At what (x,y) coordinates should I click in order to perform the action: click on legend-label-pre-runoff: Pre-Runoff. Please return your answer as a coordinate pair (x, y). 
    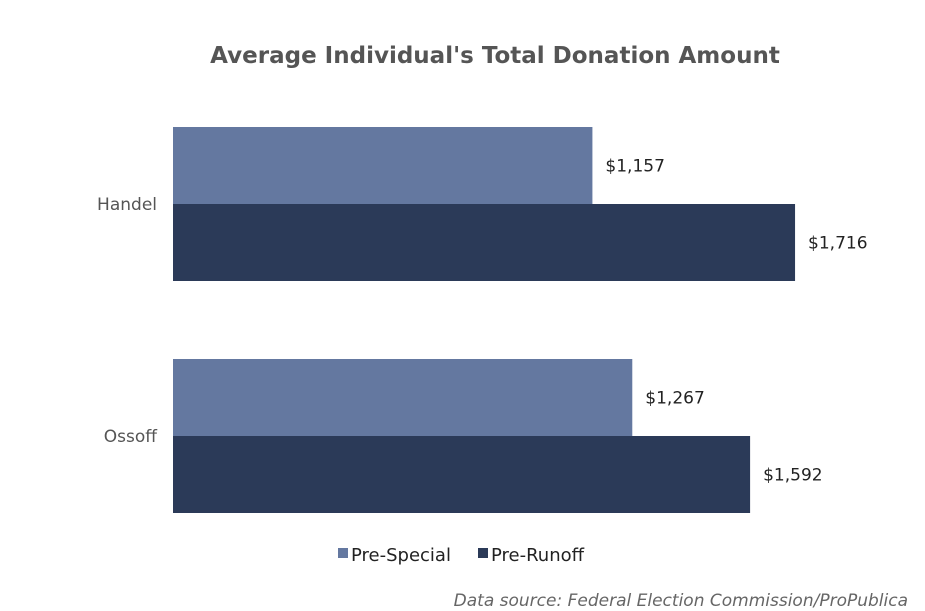
    Looking at the image, I should click on (538, 555).